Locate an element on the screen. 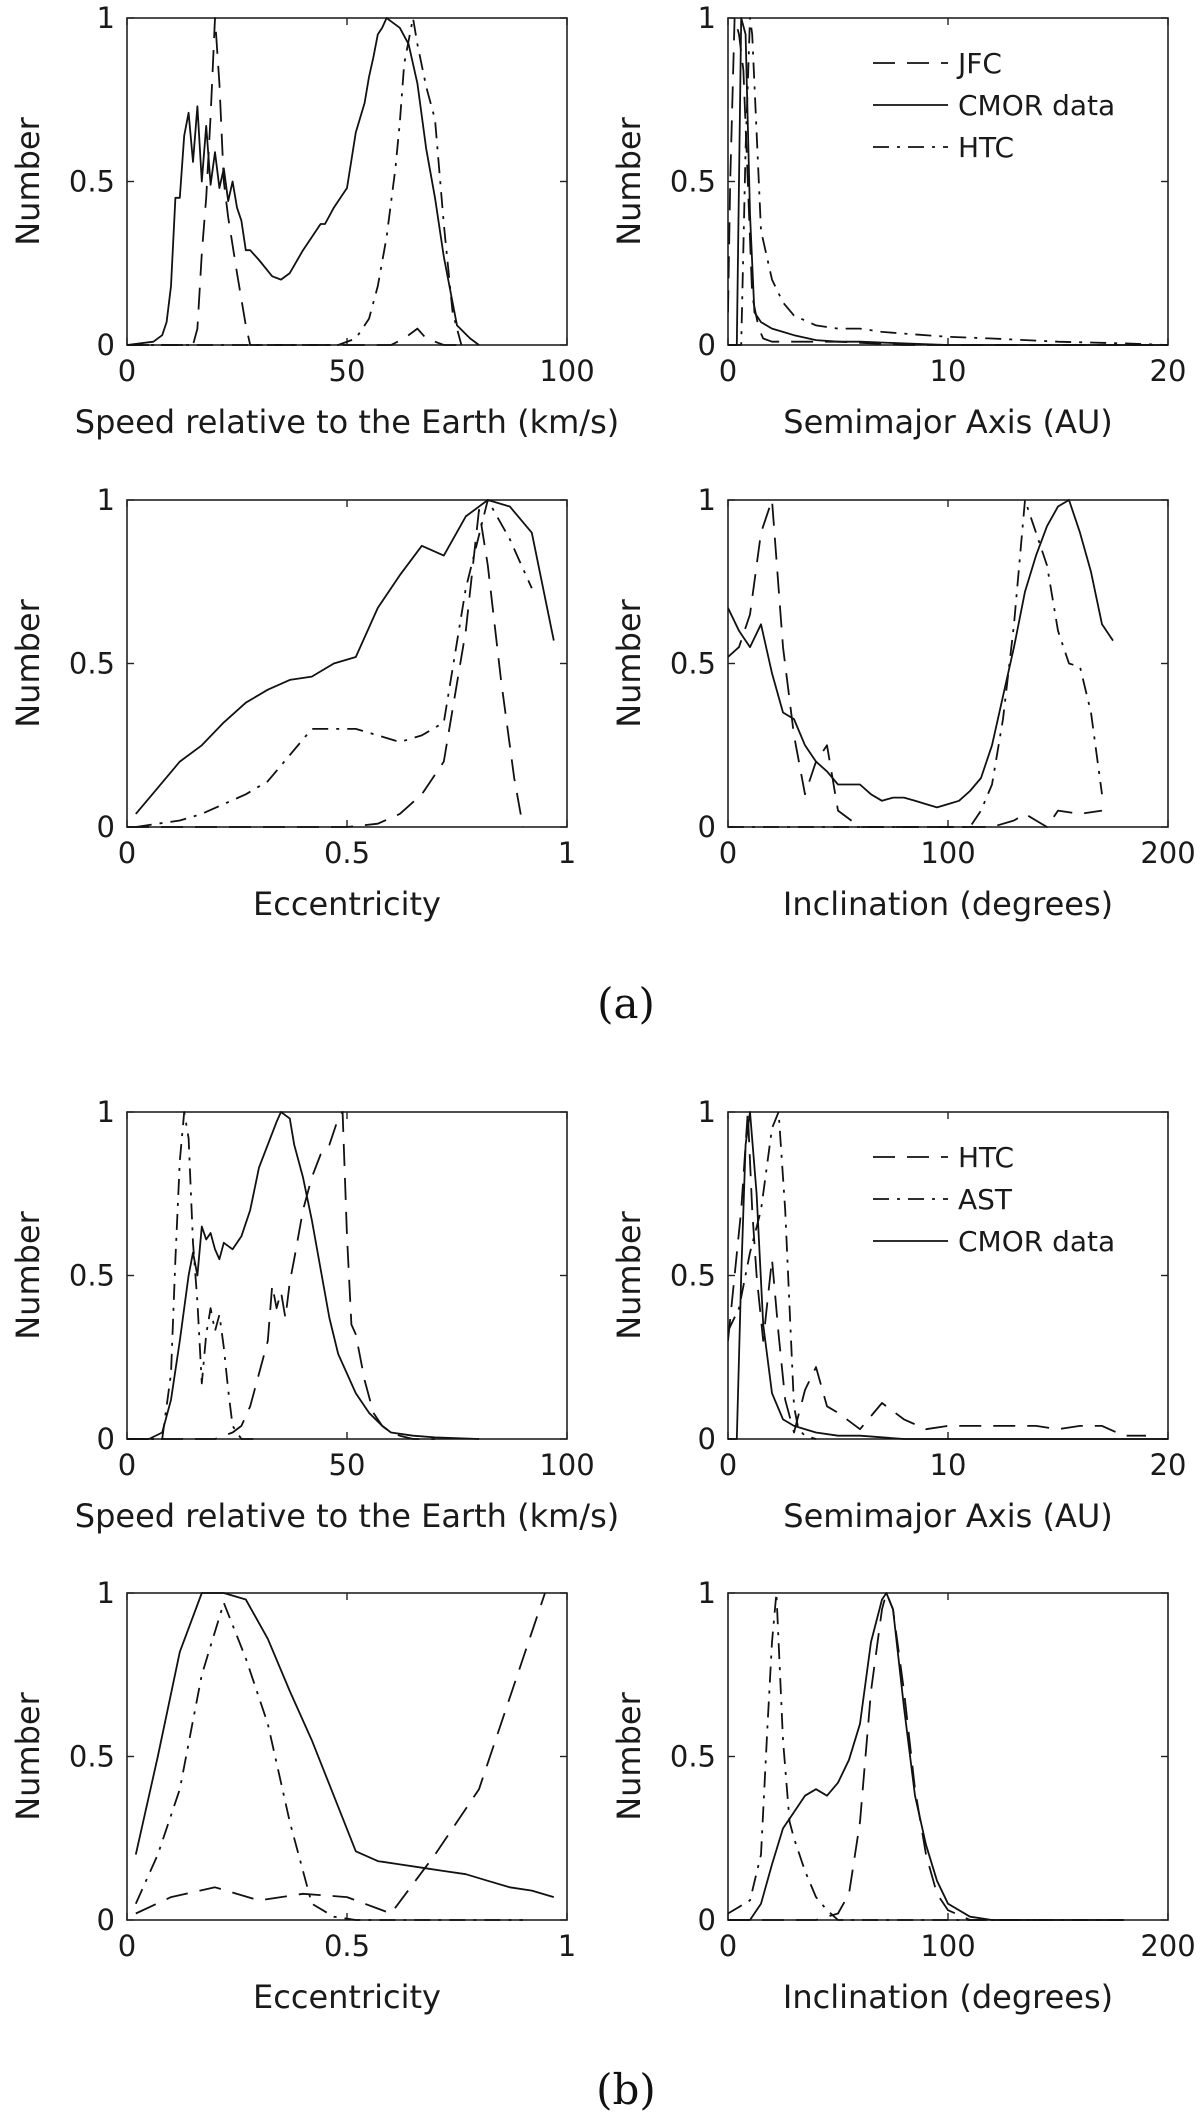 Image resolution: width=1200 pixels, height=2127 pixels. legend: HTC AST CMOR data is located at coordinates (994, 1199).